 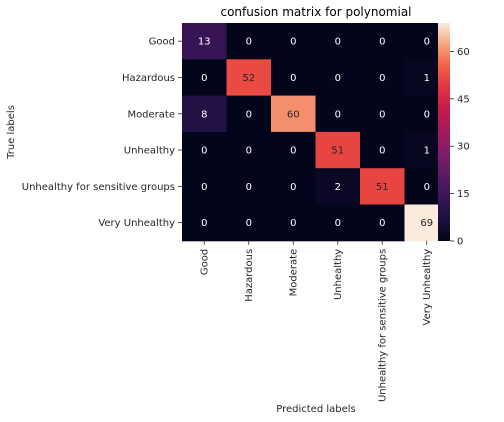 What do you see at coordinates (460, 242) in the screenshot?
I see `colorbar-tick-label: 0` at bounding box center [460, 242].